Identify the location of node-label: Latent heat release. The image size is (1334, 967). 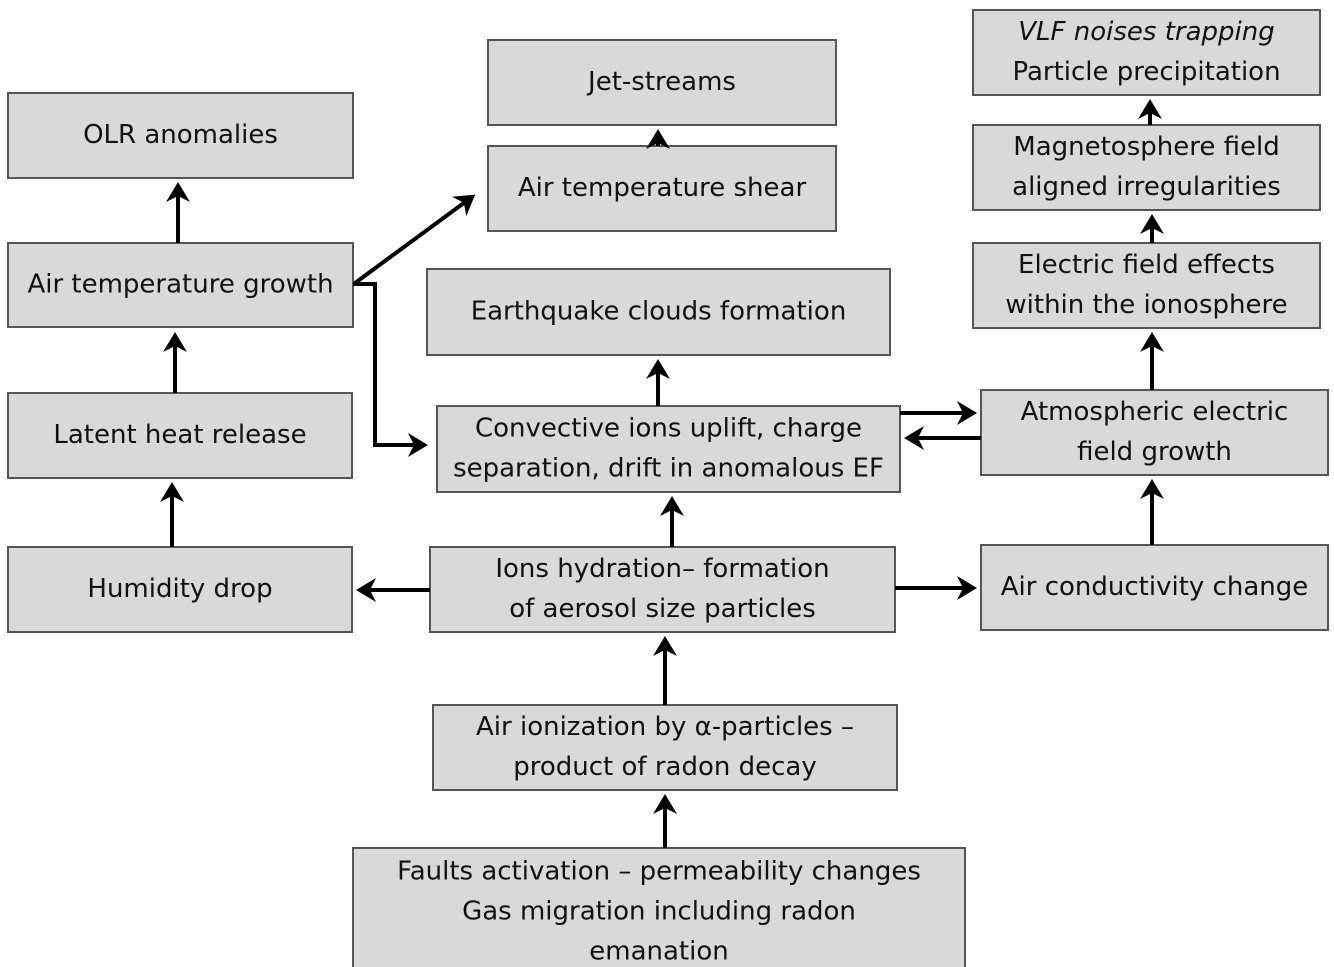
(179, 435).